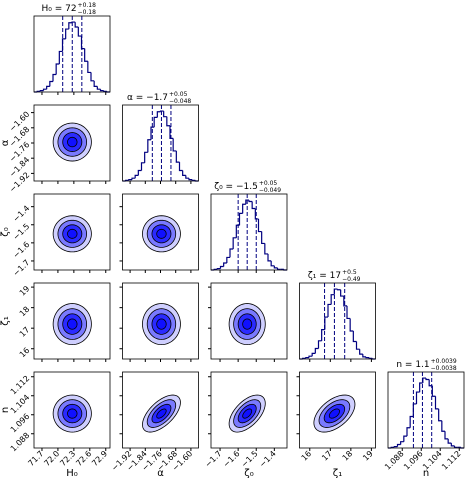 This screenshot has height=481, width=474. What do you see at coordinates (444, 368) in the screenshot?
I see `title-minus: −0.0038` at bounding box center [444, 368].